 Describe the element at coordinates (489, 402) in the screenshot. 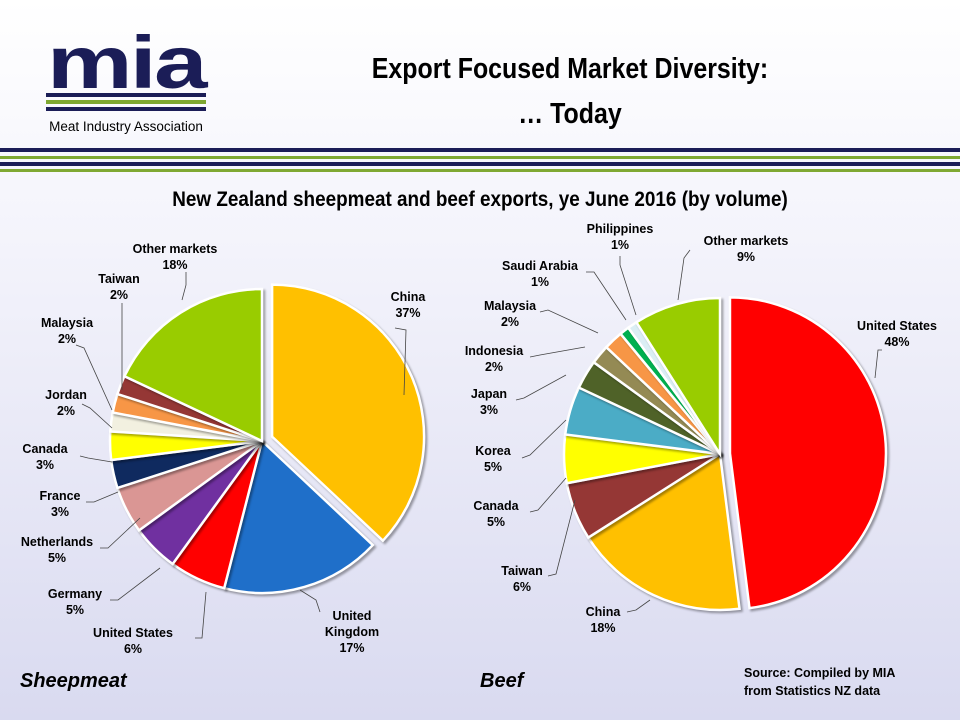

I see `beef-label-japan: Japan 3%` at that location.